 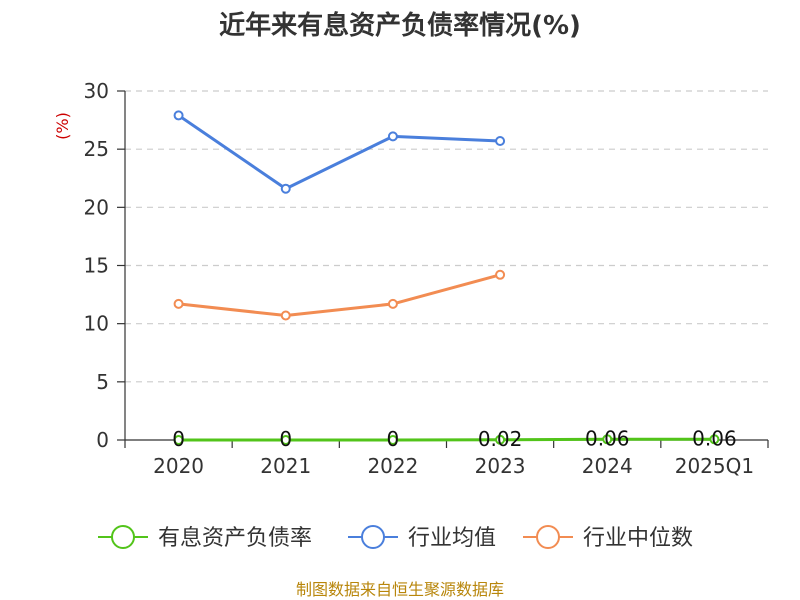 I want to click on y-tick-label: 5, so click(x=102, y=382).